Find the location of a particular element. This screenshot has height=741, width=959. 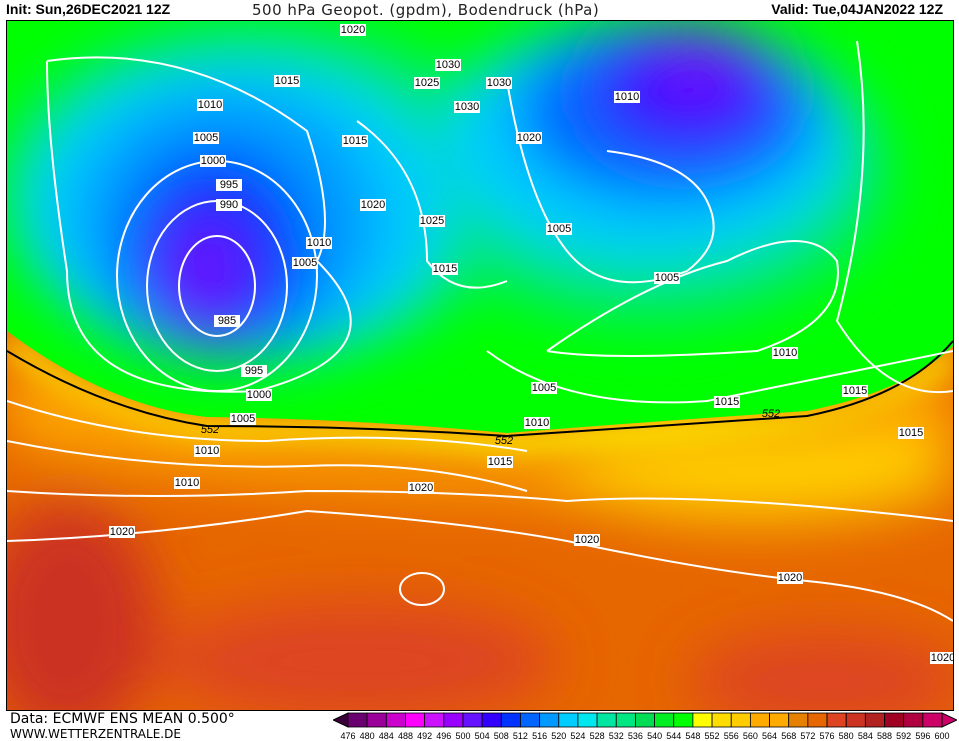

colorbar-label: 516 is located at coordinates (539, 736).